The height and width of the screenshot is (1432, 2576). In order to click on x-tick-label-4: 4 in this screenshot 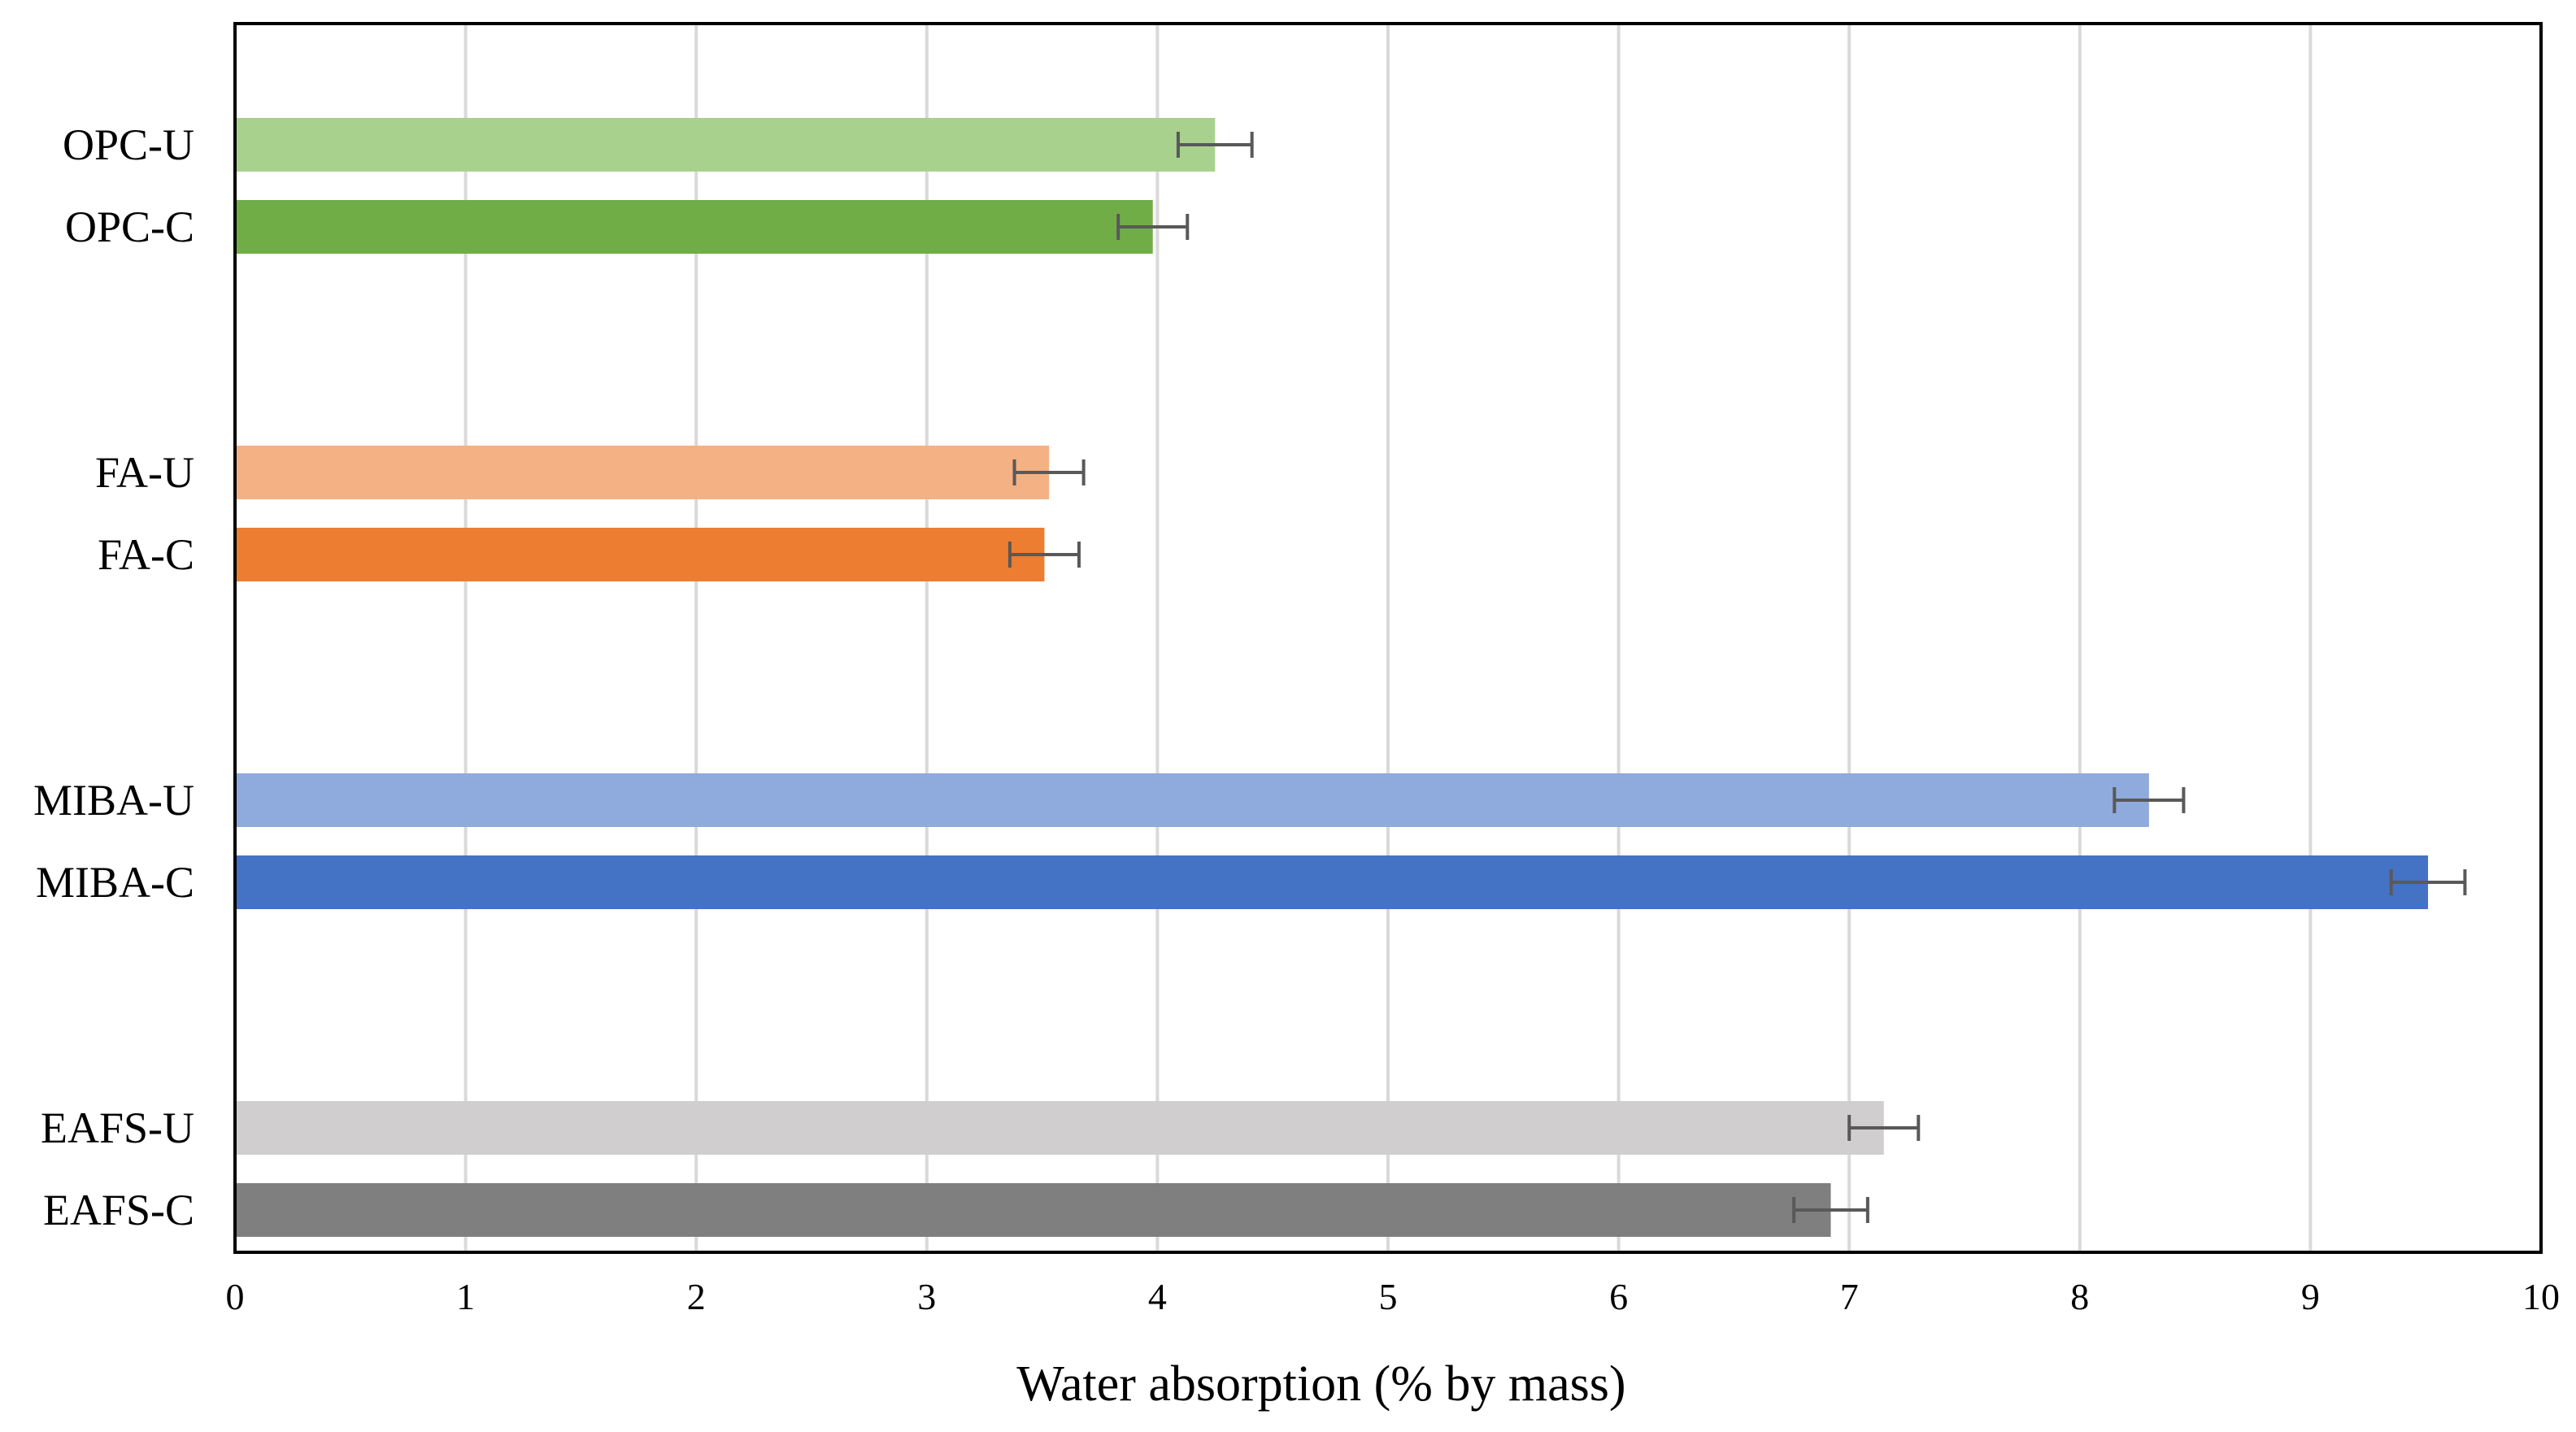, I will do `click(1157, 1296)`.